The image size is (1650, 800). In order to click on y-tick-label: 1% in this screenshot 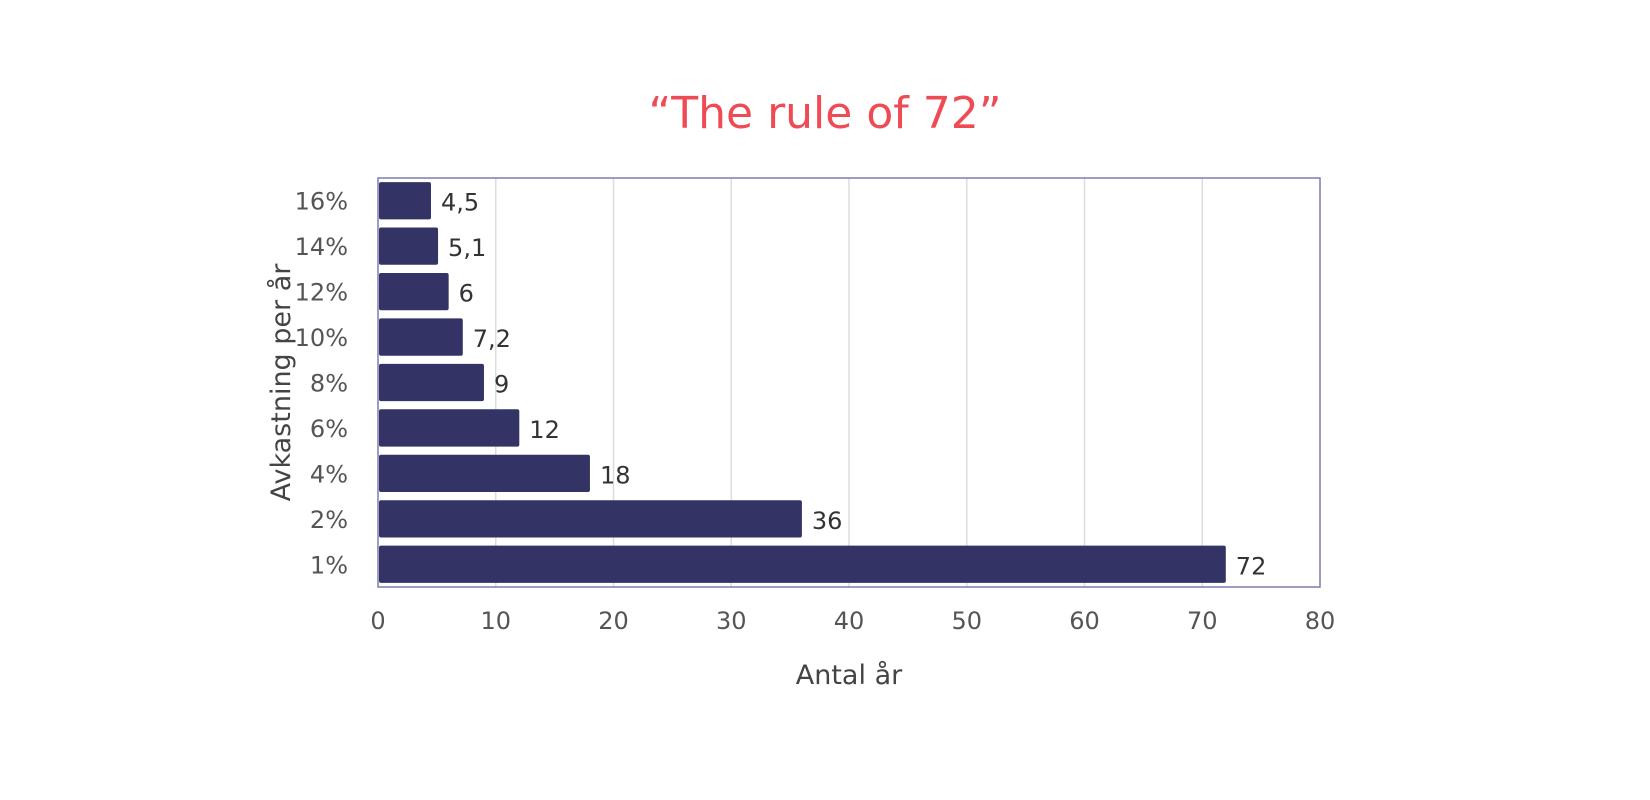, I will do `click(329, 565)`.